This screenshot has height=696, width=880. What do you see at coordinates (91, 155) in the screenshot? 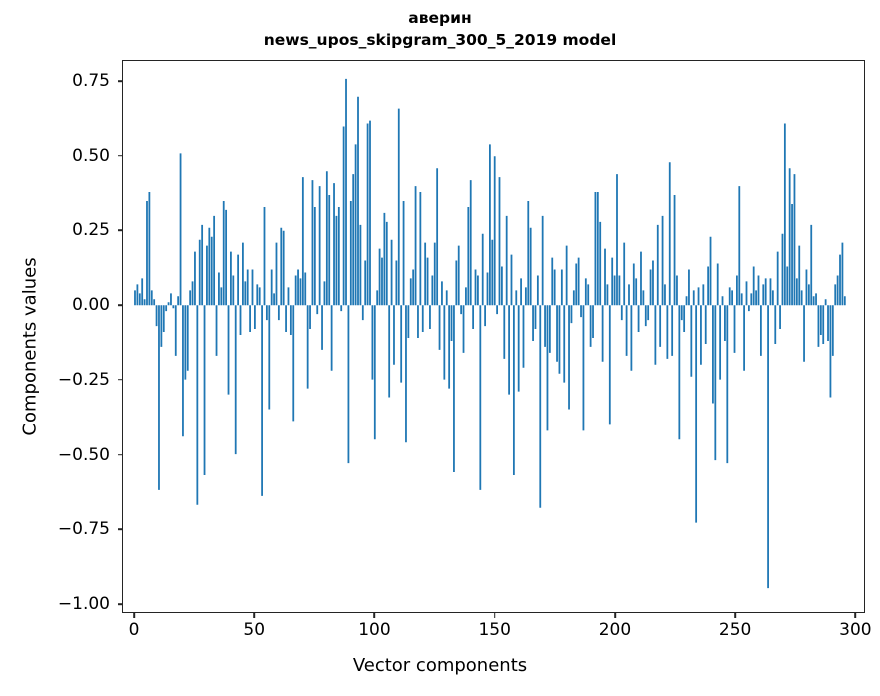
I see `y-tick-label: 0.50` at bounding box center [91, 155].